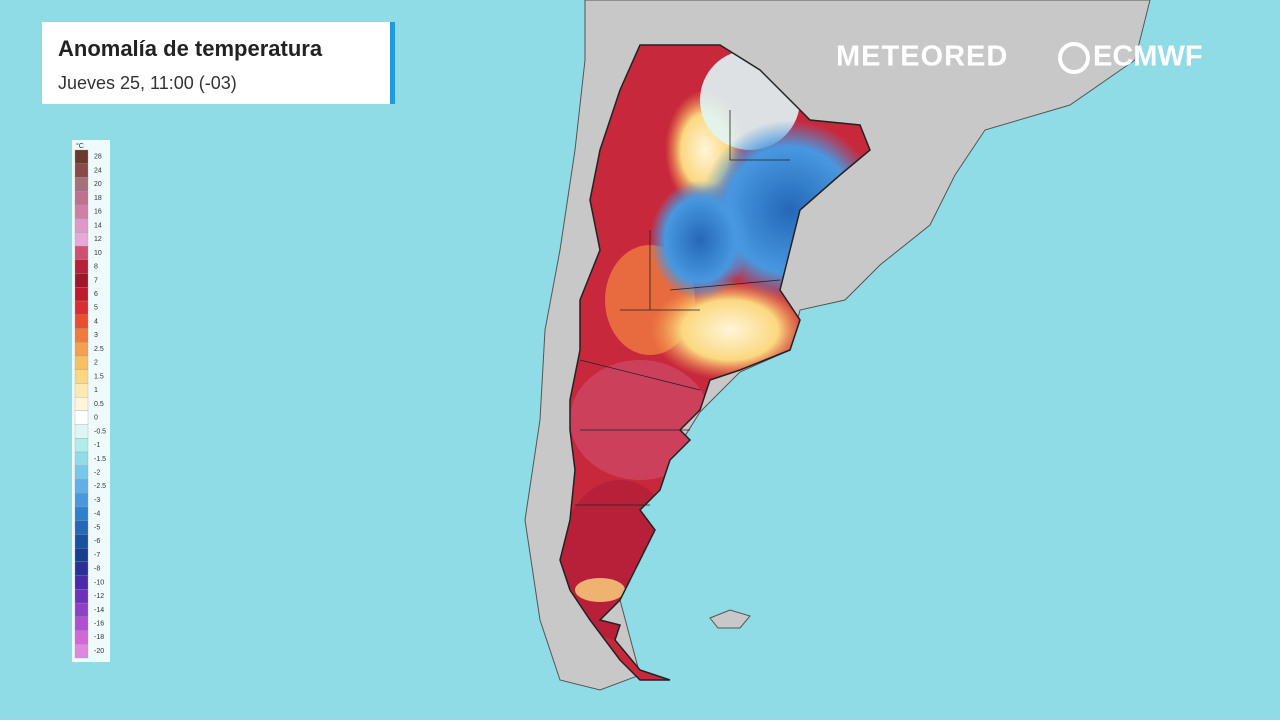  What do you see at coordinates (96, 418) in the screenshot?
I see `legend-label: 0` at bounding box center [96, 418].